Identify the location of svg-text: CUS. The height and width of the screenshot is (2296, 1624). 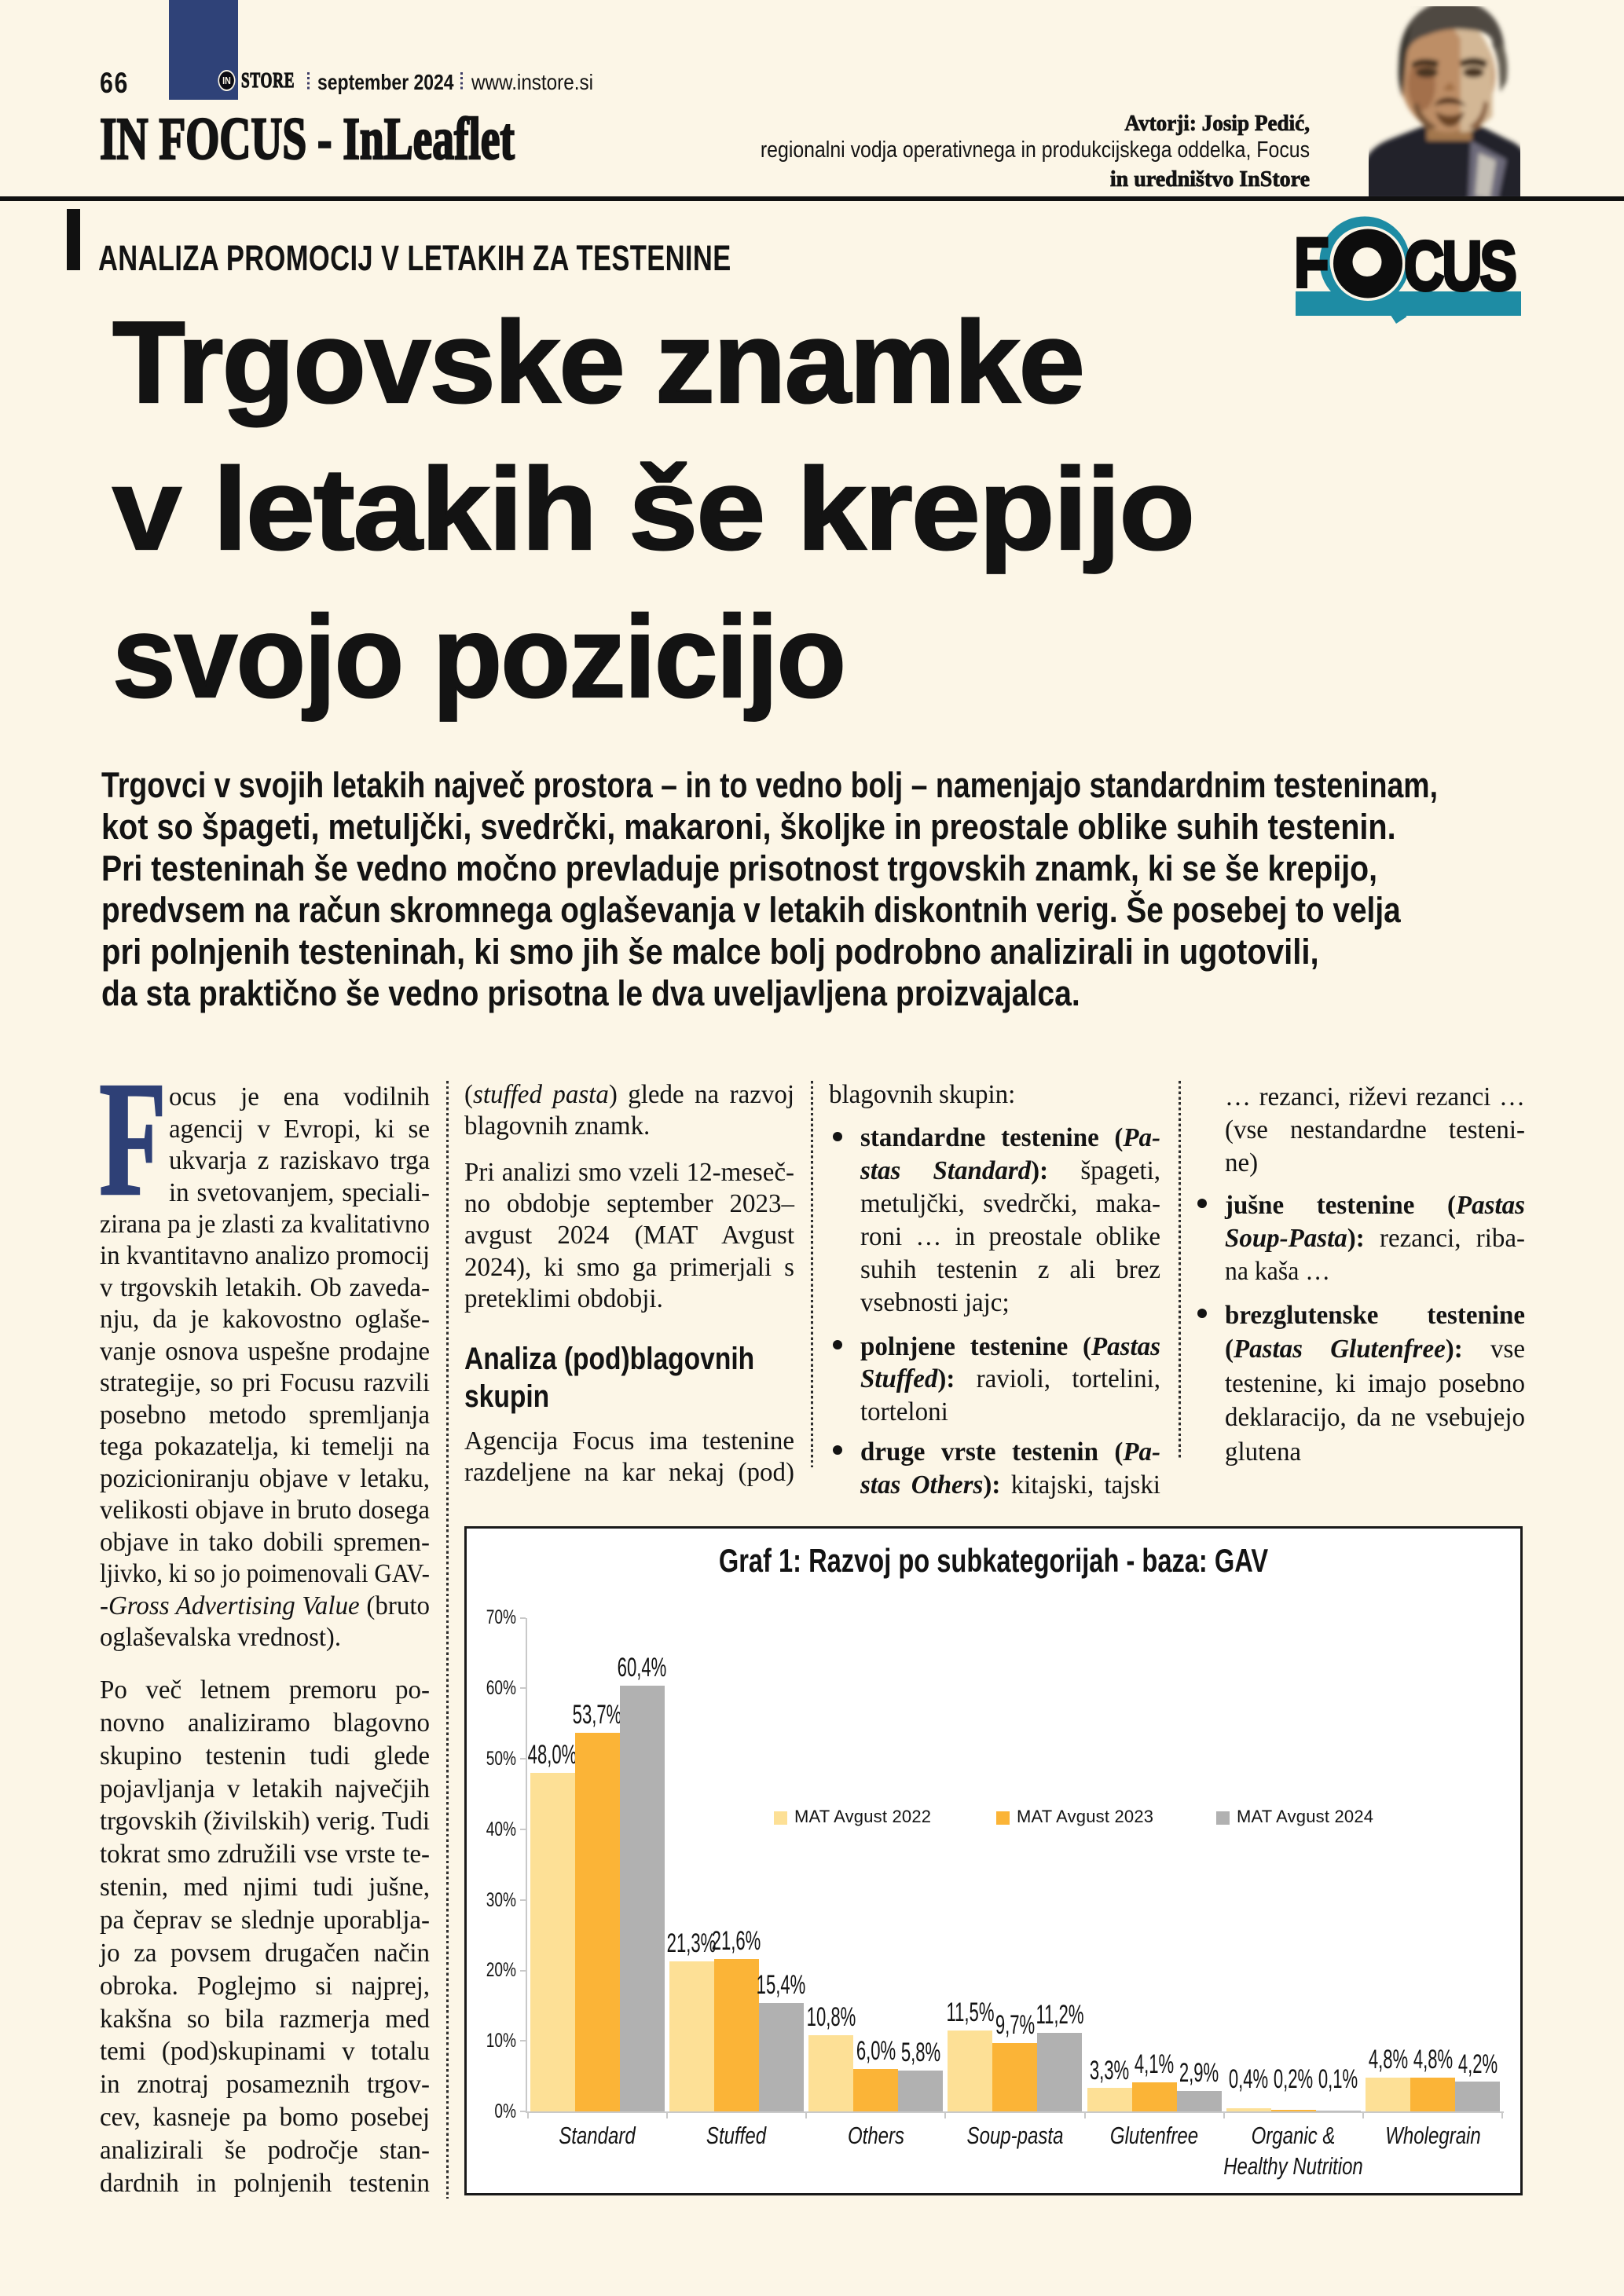
(1460, 266).